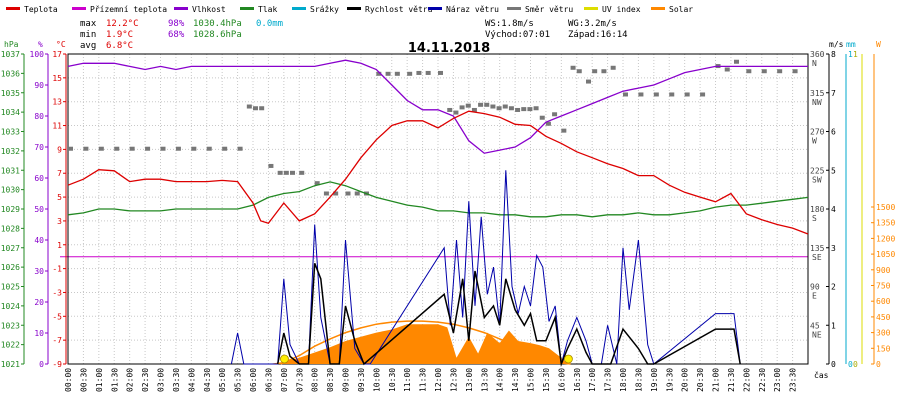  What do you see at coordinates (681, 9) in the screenshot?
I see `legend-label: Solar` at bounding box center [681, 9].